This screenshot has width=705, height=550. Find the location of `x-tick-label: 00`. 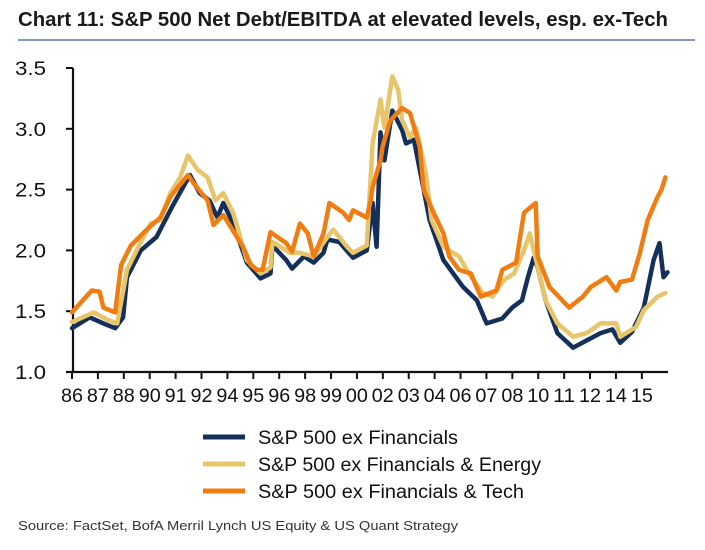

x-tick-label: 00 is located at coordinates (357, 396).